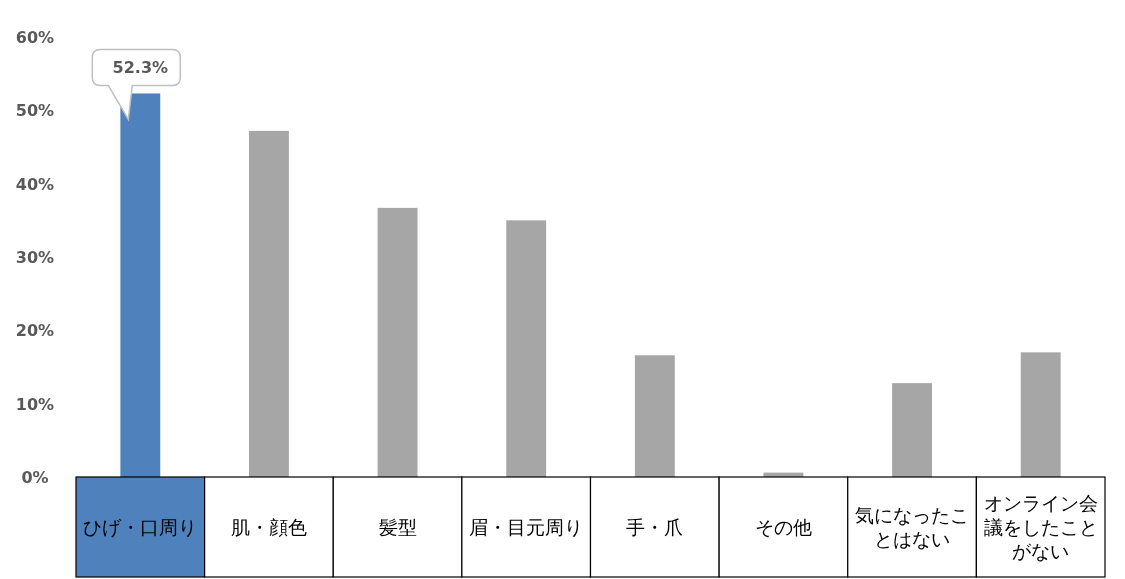 The height and width of the screenshot is (579, 1125). Describe the element at coordinates (35, 404) in the screenshot. I see `y-tick-label: 10%` at that location.